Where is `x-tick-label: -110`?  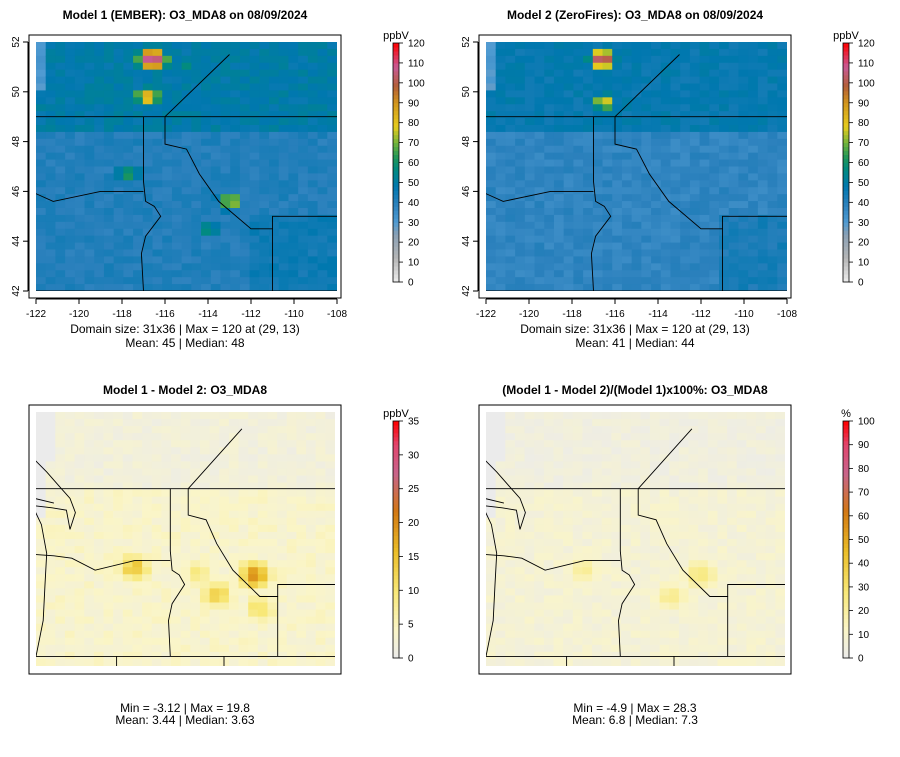 x-tick-label: -110 is located at coordinates (294, 314).